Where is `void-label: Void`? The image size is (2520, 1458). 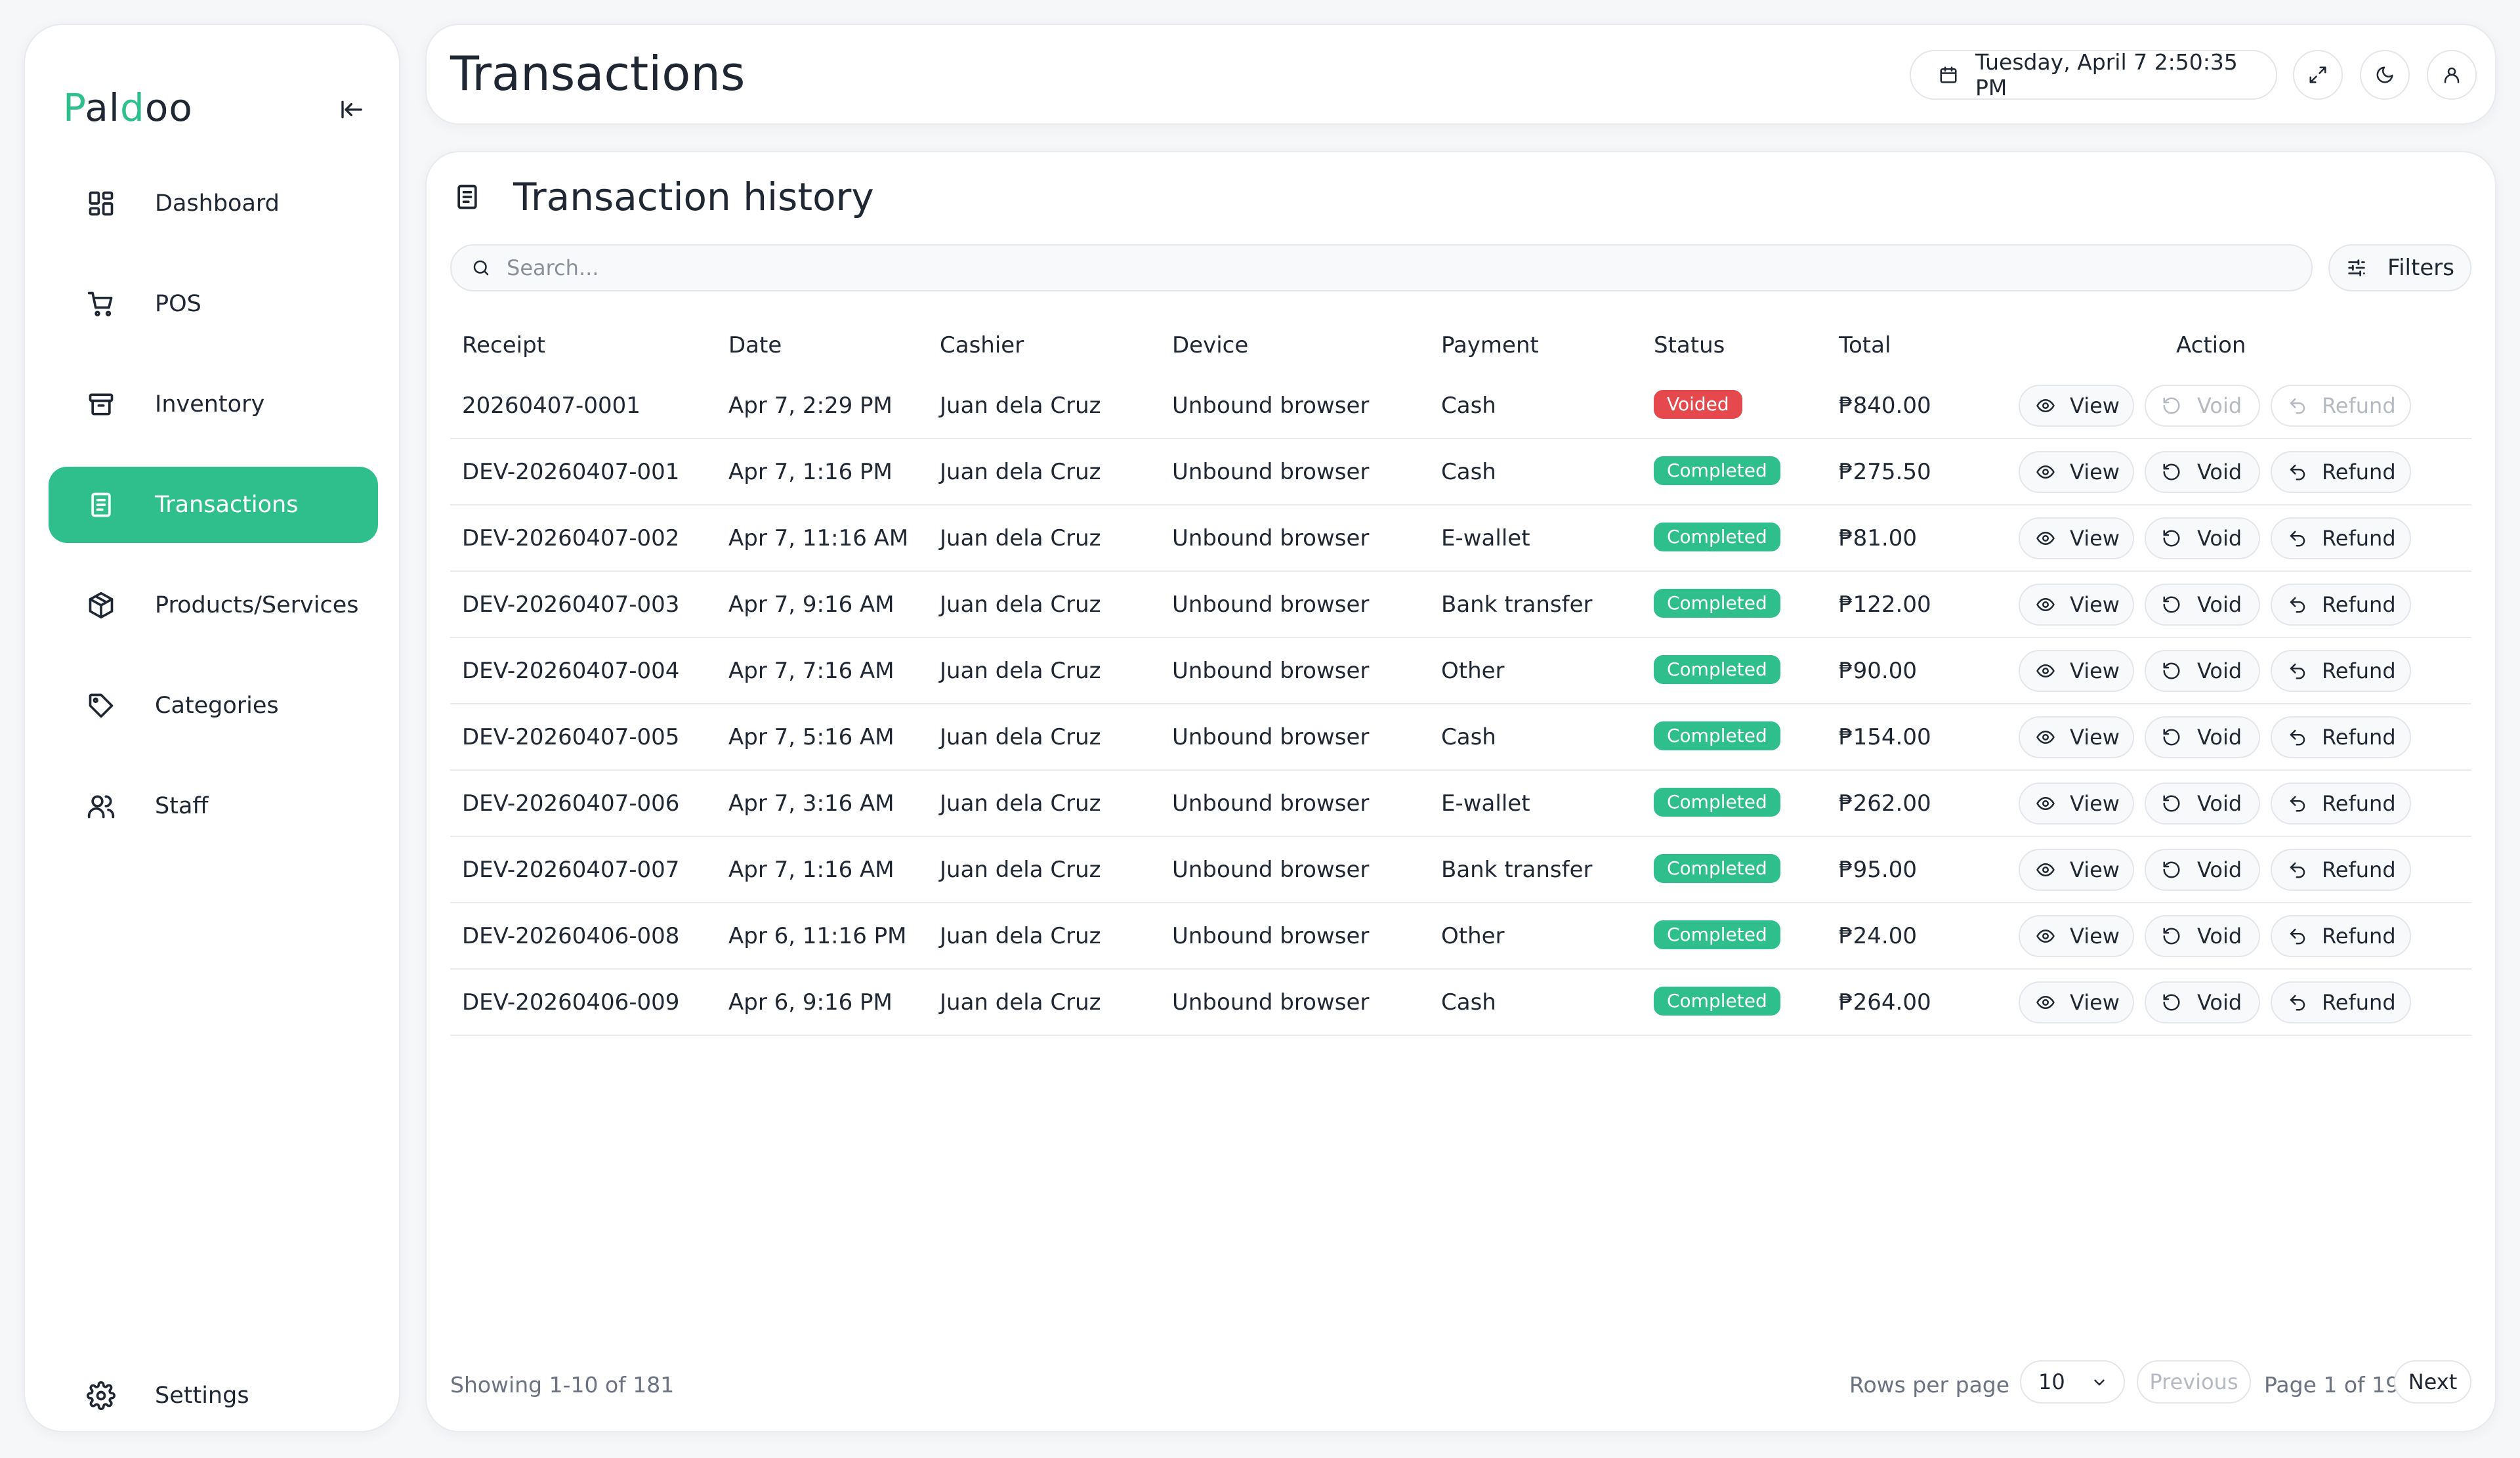
void-label: Void is located at coordinates (2219, 869).